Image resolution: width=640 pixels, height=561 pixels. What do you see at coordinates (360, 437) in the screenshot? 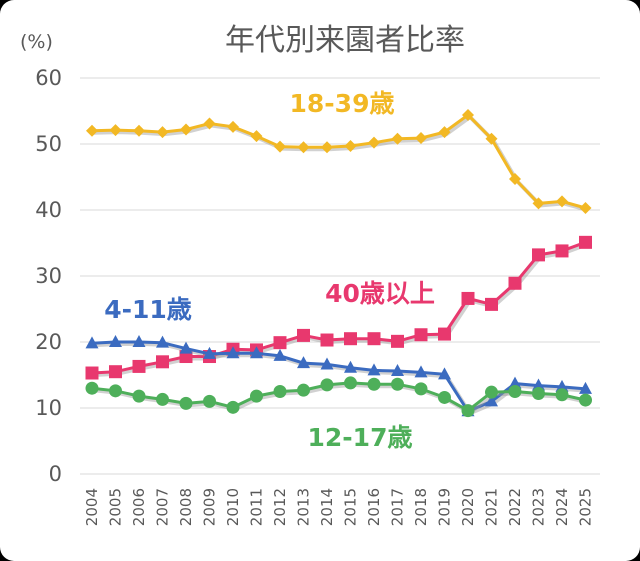
I see `series-label: 12-17歳` at bounding box center [360, 437].